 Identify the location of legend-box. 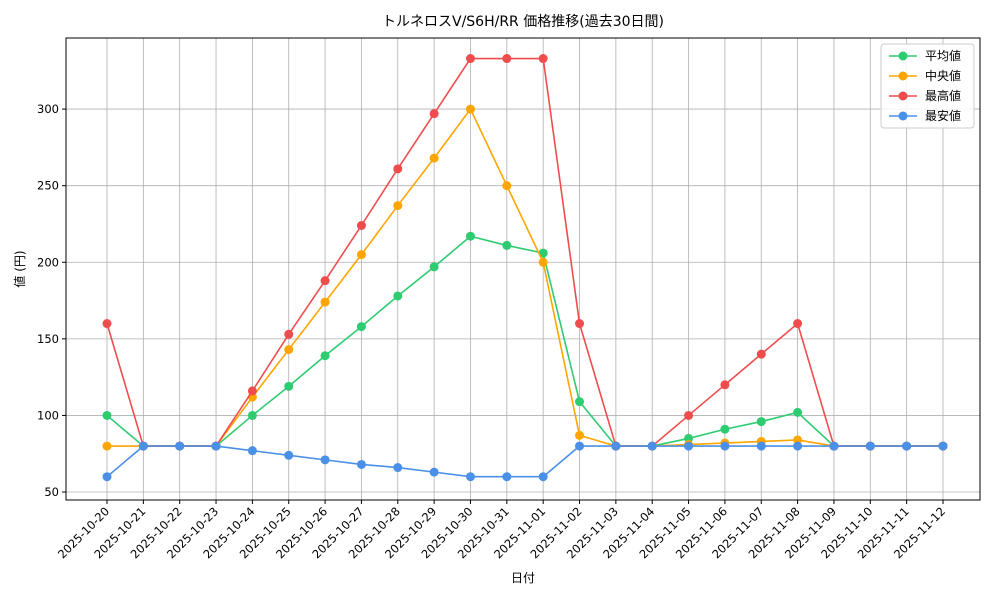
(927, 86).